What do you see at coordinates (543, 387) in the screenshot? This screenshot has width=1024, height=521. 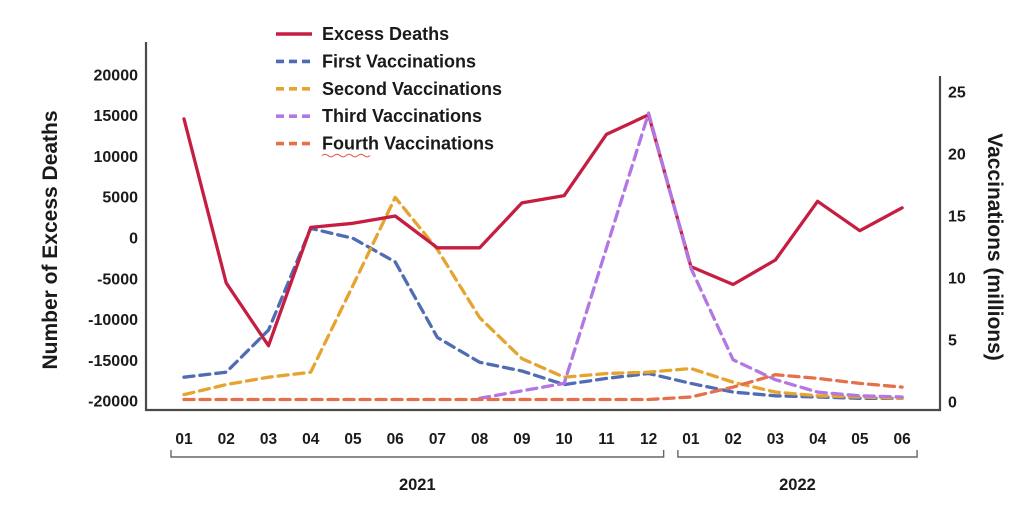 I see `series-line-fourth-vaccinations` at bounding box center [543, 387].